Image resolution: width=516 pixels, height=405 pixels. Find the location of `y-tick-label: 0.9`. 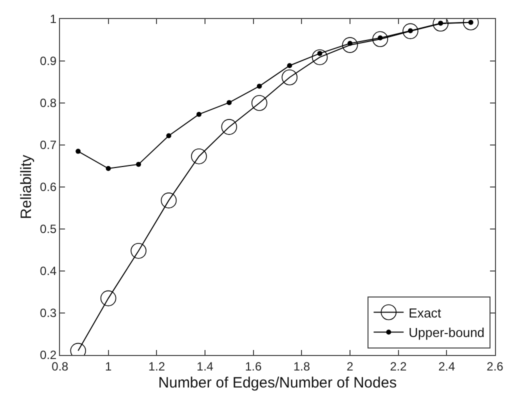

y-tick-label: 0.9 is located at coordinates (48, 61).